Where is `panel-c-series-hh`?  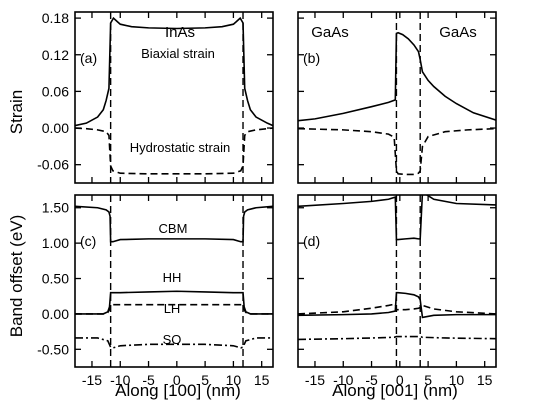
panel-c-series-hh is located at coordinates (174, 302).